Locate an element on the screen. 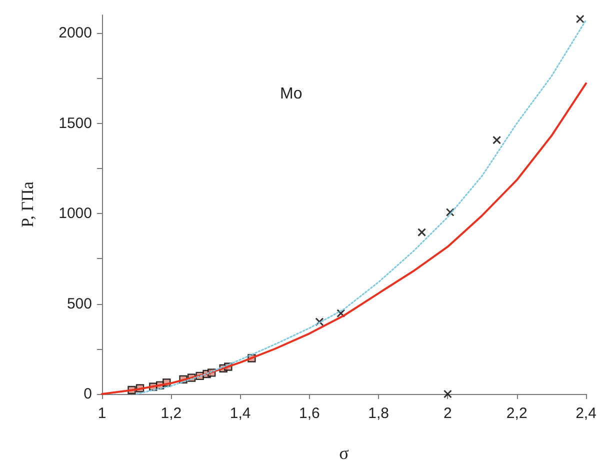 This screenshot has width=603, height=470. y-tick-label: 1500 is located at coordinates (75, 123).